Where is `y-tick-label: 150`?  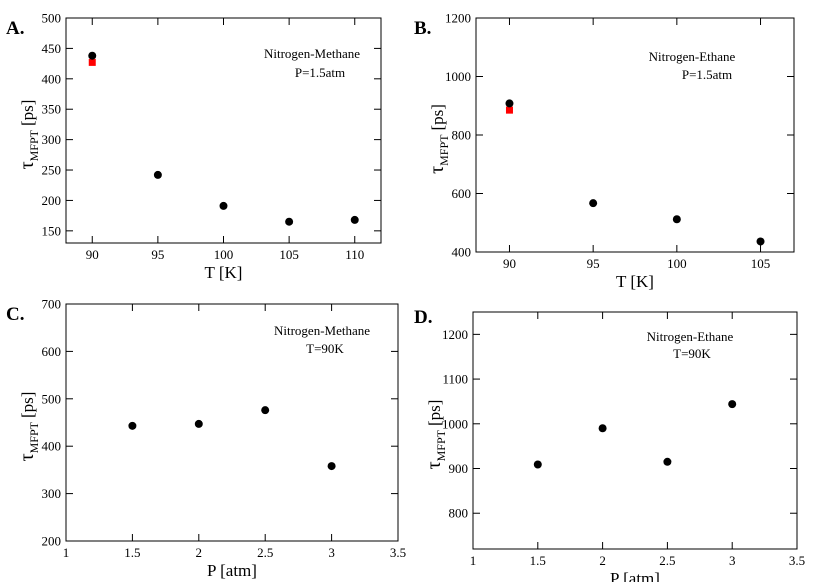
y-tick-label: 150 is located at coordinates (52, 230).